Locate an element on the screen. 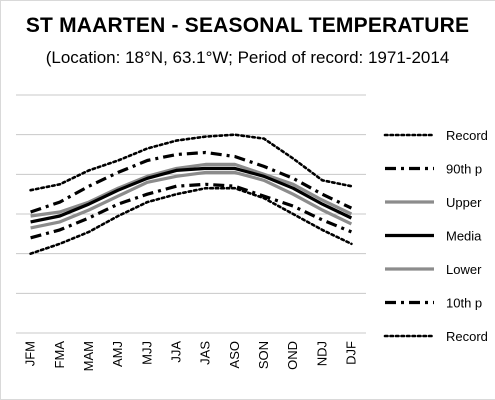 The width and height of the screenshot is (495, 400). x-tick-label: SON is located at coordinates (263, 355).